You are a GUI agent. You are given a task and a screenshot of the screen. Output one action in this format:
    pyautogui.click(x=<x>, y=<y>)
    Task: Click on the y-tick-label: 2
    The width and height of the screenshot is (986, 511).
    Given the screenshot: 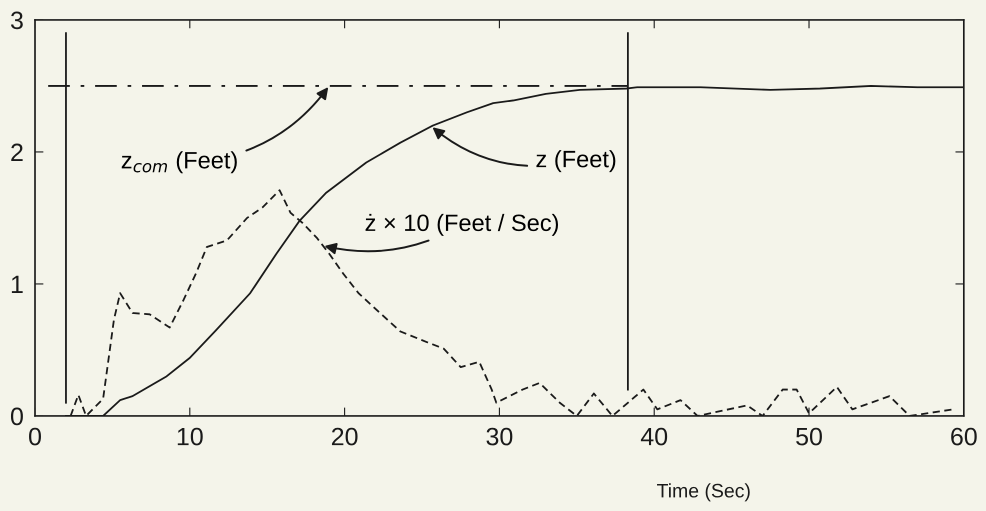 What is the action you would take?
    pyautogui.click(x=17, y=152)
    